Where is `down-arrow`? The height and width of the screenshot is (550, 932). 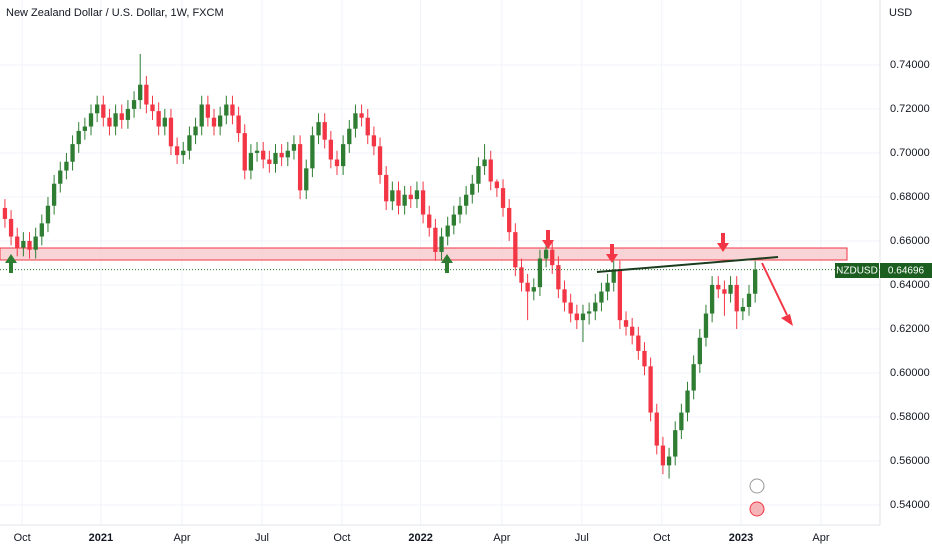 down-arrow is located at coordinates (723, 242).